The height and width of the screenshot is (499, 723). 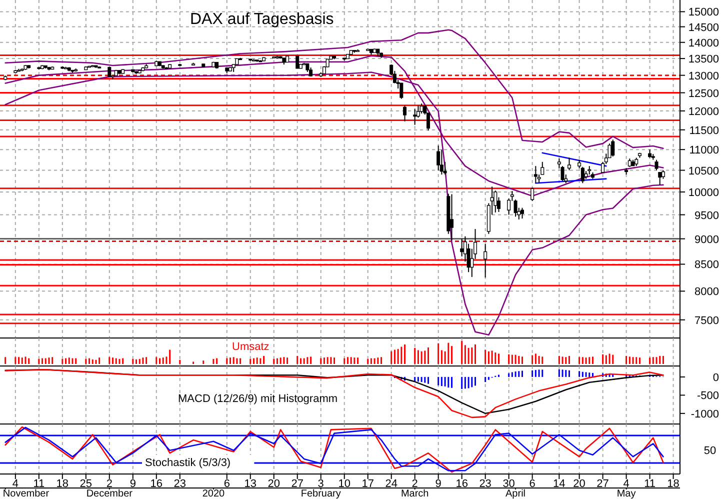 I want to click on x-tick-label: 10, so click(x=344, y=484).